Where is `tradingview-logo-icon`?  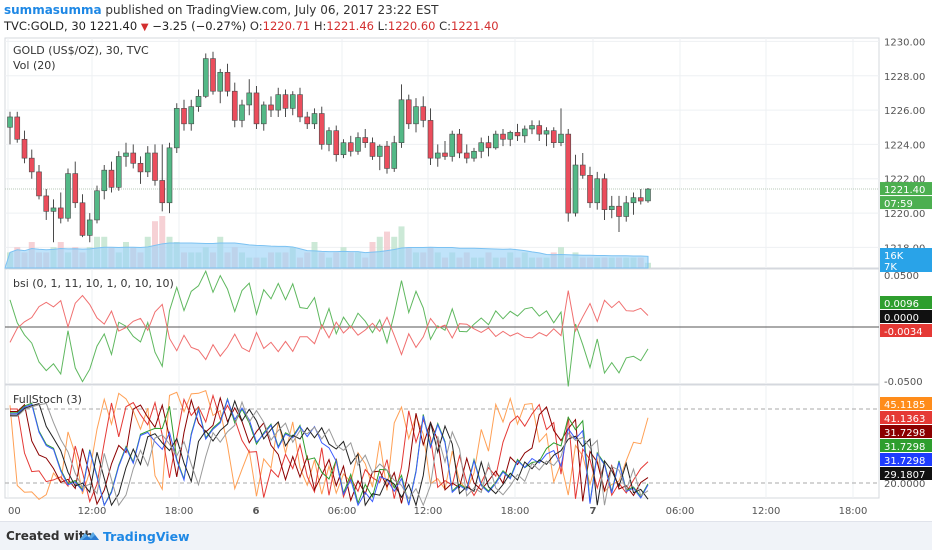
tradingview-logo-icon is located at coordinates (89, 536).